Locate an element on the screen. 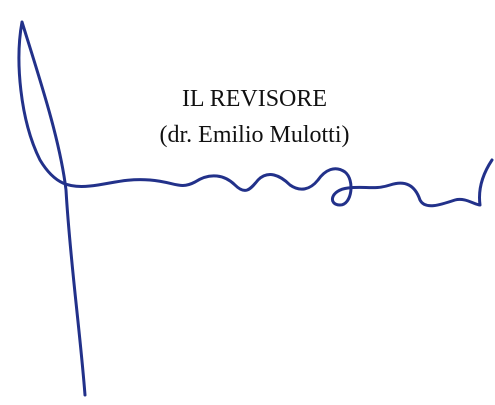  signer-title: IL REVISORE is located at coordinates (254, 99).